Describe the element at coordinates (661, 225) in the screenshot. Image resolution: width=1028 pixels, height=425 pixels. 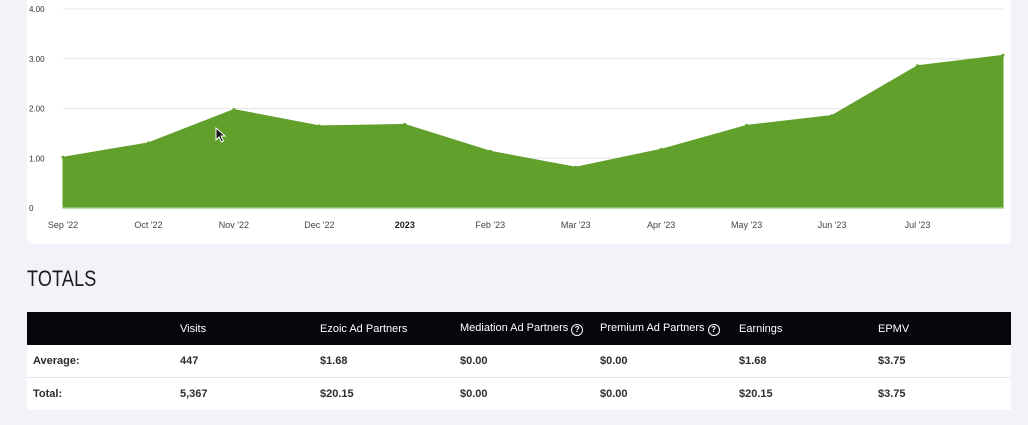
I see `x-tick-label: Apr '23` at that location.